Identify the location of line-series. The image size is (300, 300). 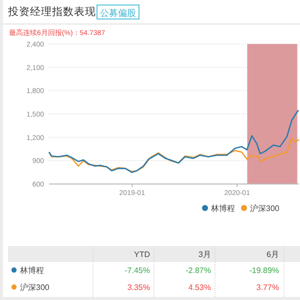
(174, 154).